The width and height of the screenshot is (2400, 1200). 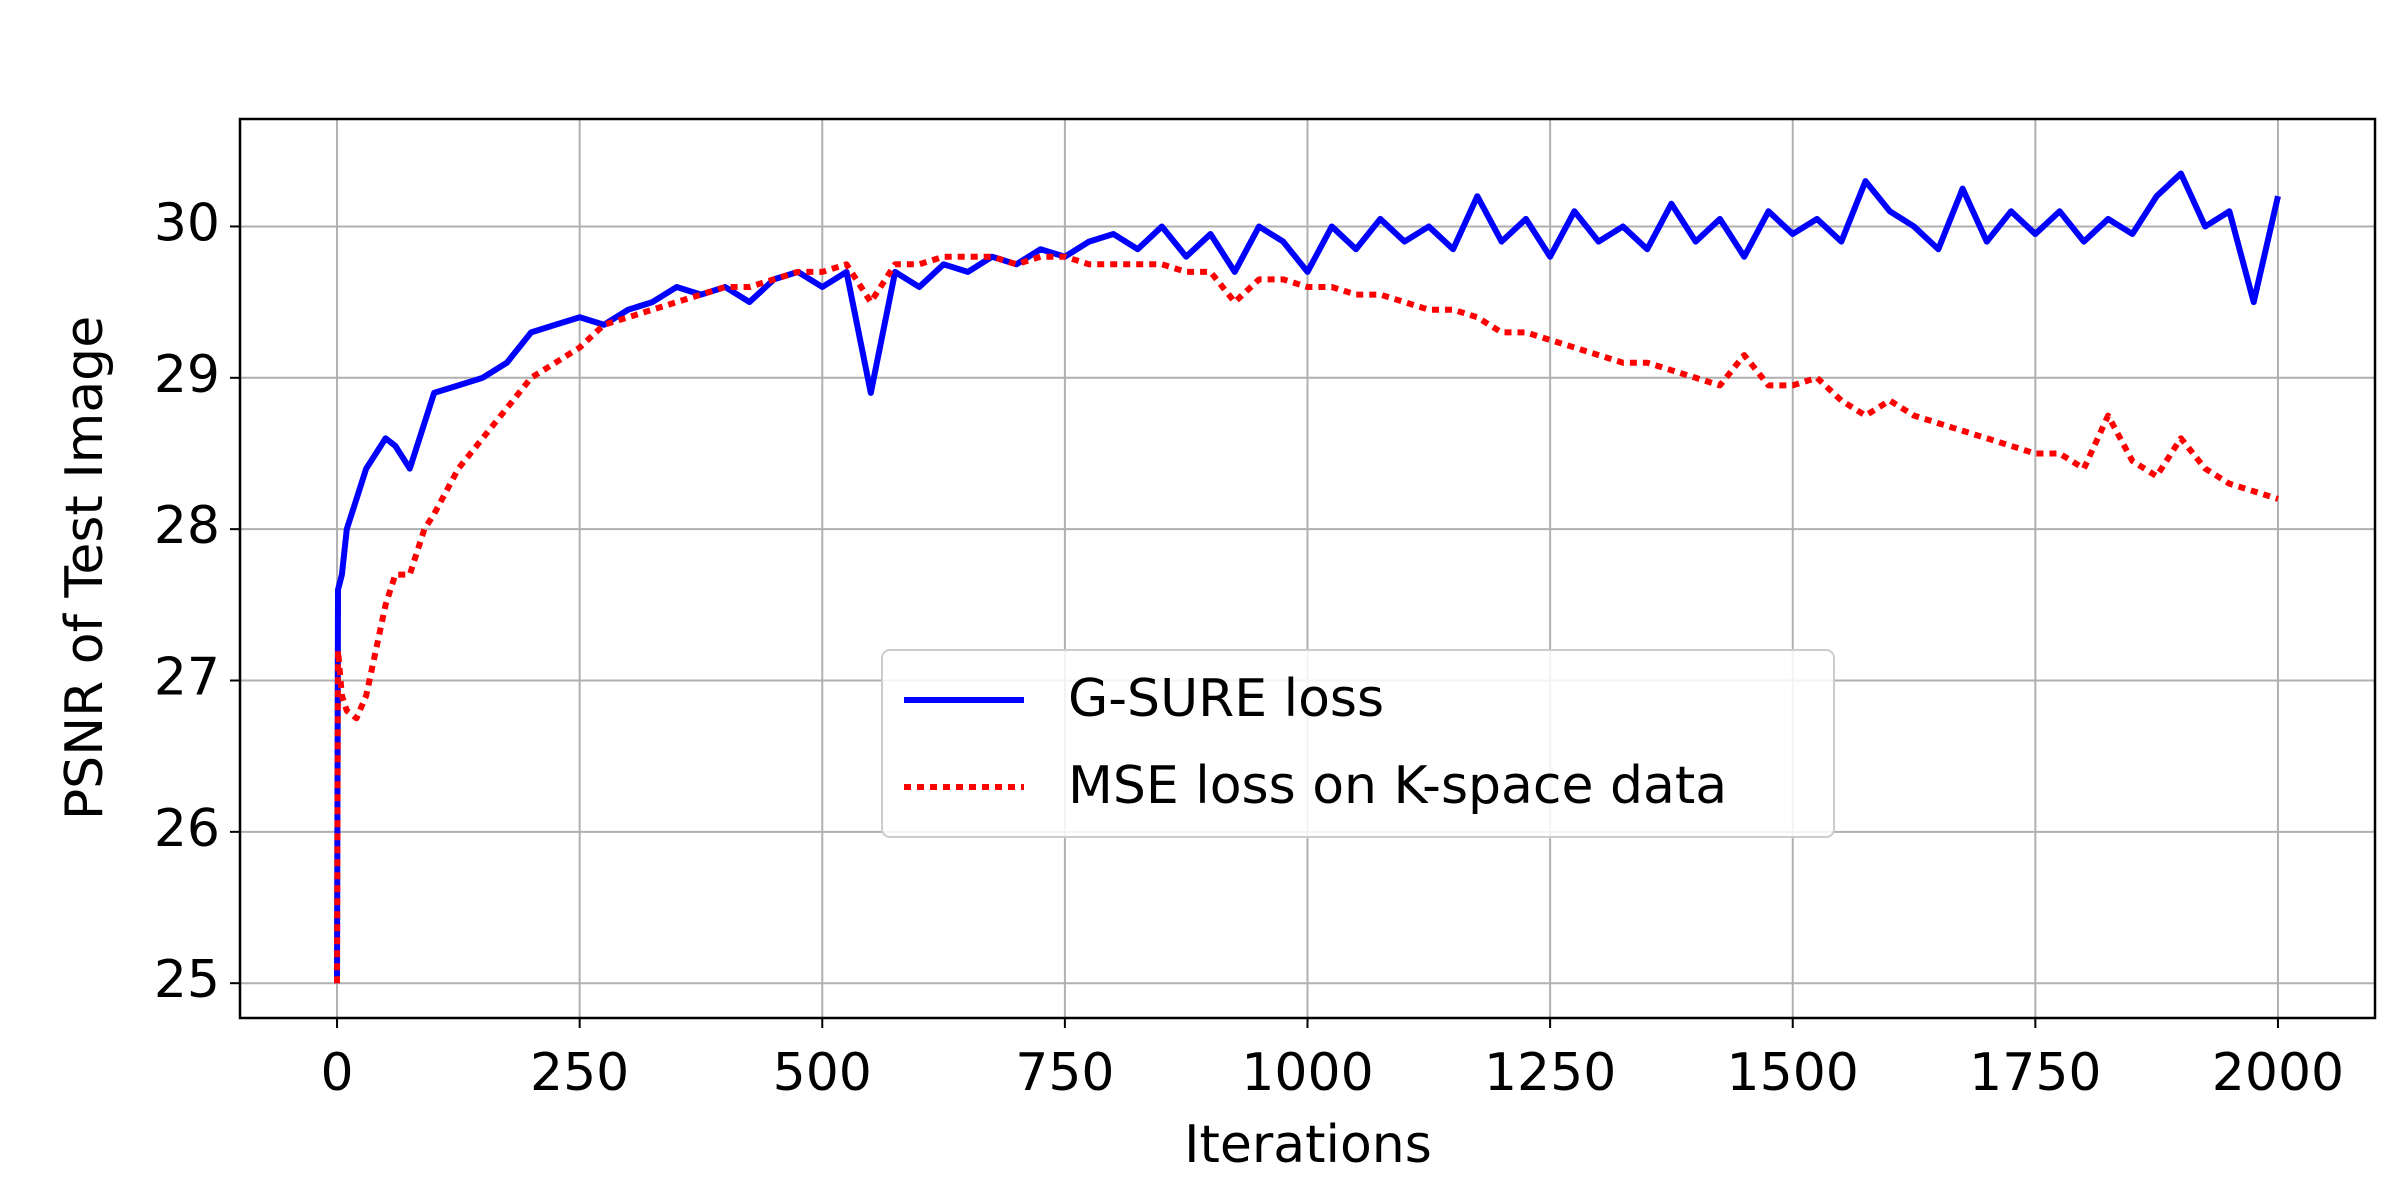 I want to click on x-tick-label: 1500, so click(x=1793, y=1073).